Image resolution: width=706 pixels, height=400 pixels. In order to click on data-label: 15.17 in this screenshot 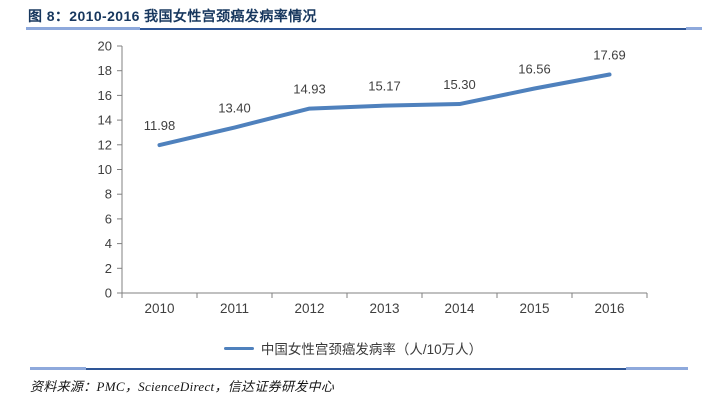, I will do `click(384, 86)`.